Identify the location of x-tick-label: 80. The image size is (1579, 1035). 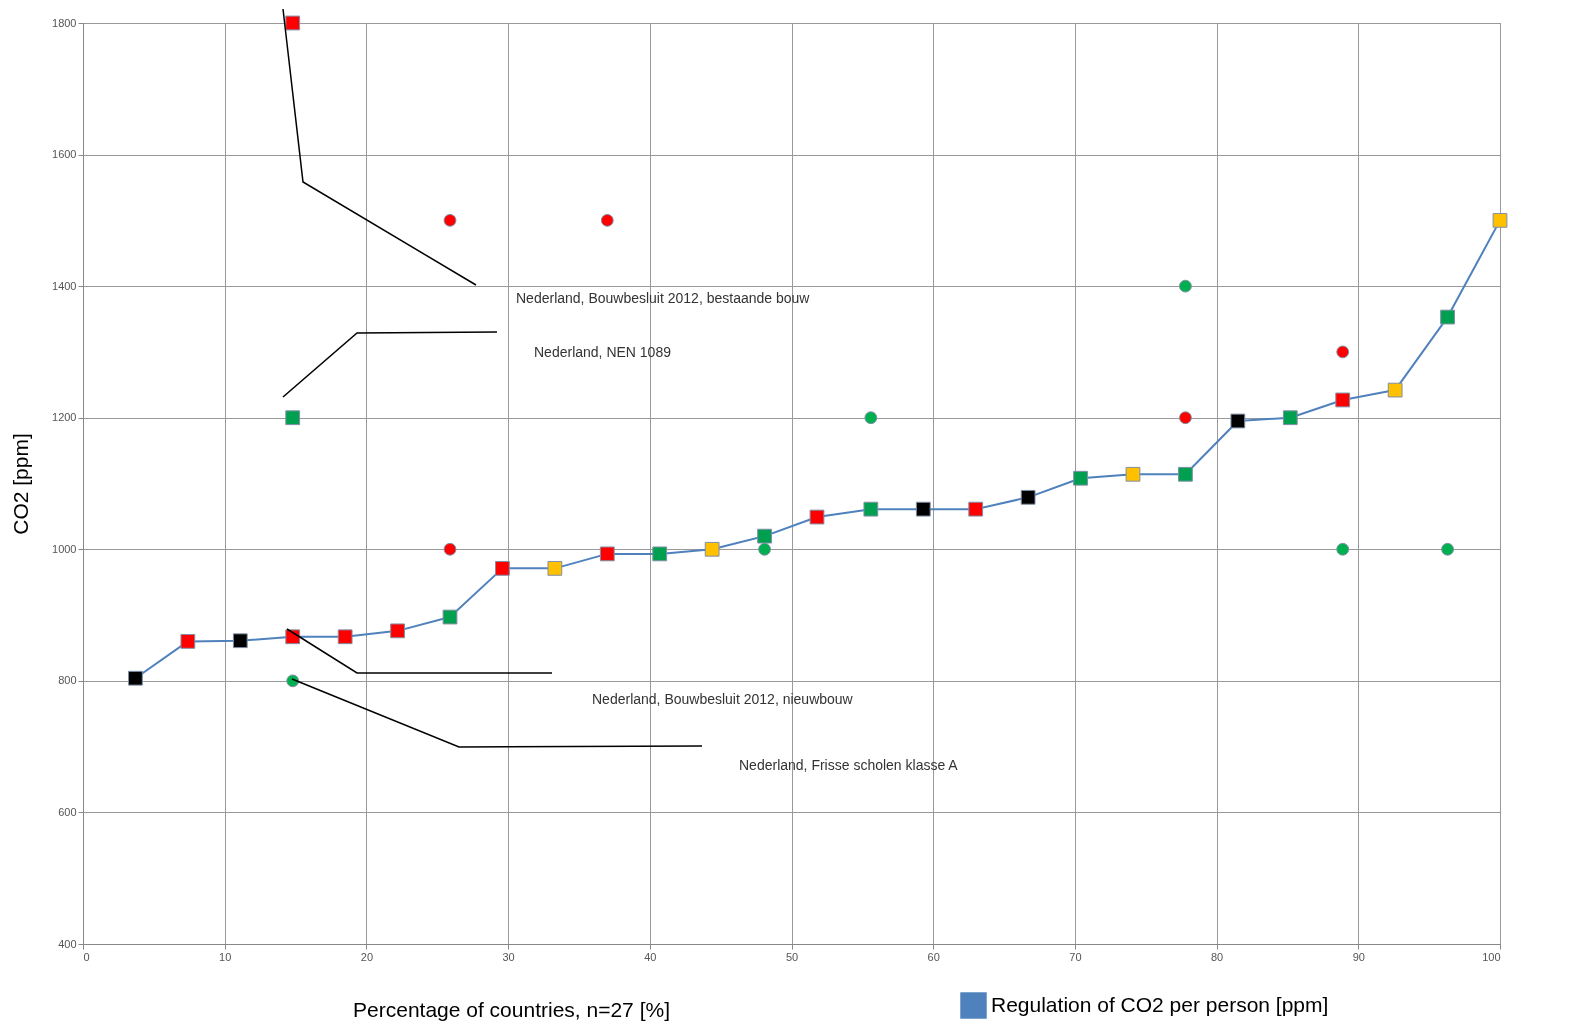
(1217, 956).